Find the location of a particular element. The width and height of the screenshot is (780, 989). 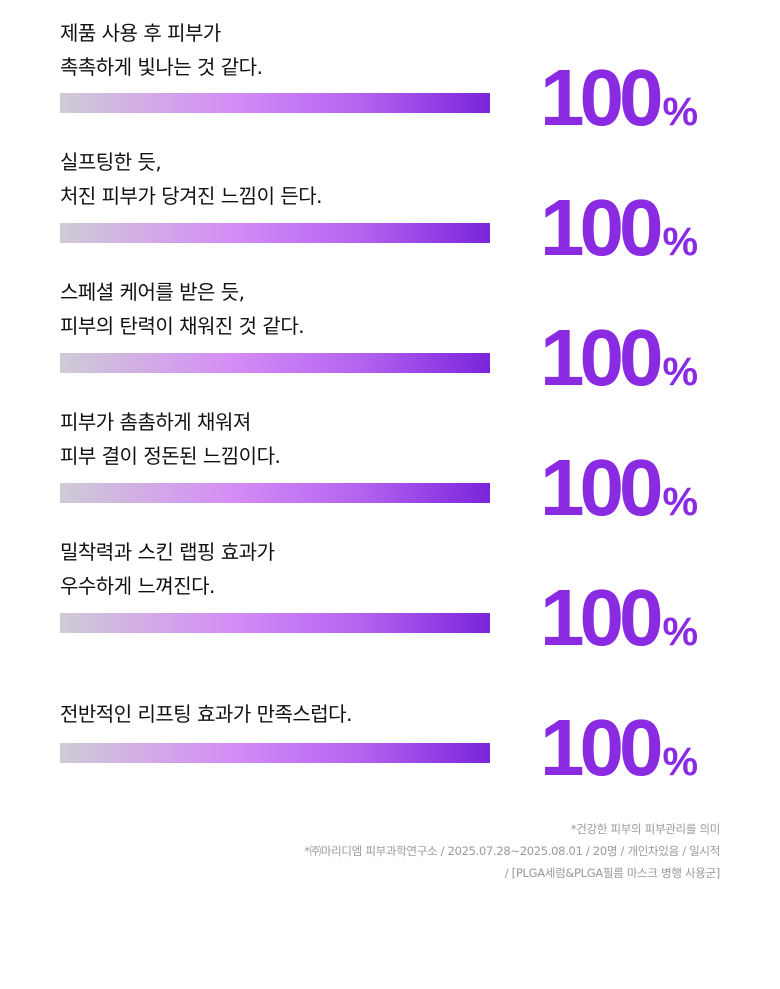

question-line: 전반적인 리프팅 효과가 만족스럽다. is located at coordinates (206, 714).